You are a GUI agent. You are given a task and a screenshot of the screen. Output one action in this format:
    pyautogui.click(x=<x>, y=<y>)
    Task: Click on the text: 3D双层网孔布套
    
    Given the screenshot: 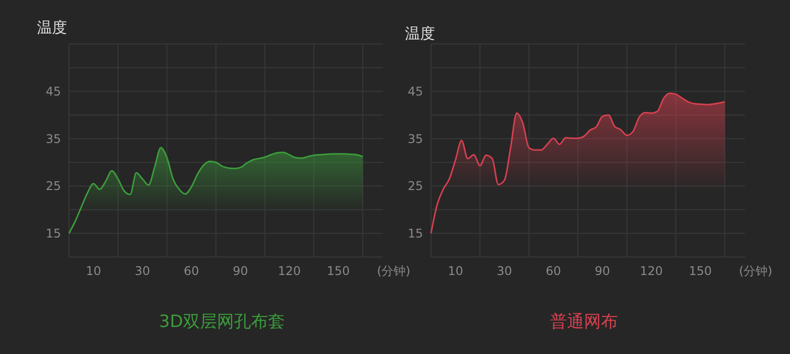 What is the action you would take?
    pyautogui.click(x=222, y=322)
    